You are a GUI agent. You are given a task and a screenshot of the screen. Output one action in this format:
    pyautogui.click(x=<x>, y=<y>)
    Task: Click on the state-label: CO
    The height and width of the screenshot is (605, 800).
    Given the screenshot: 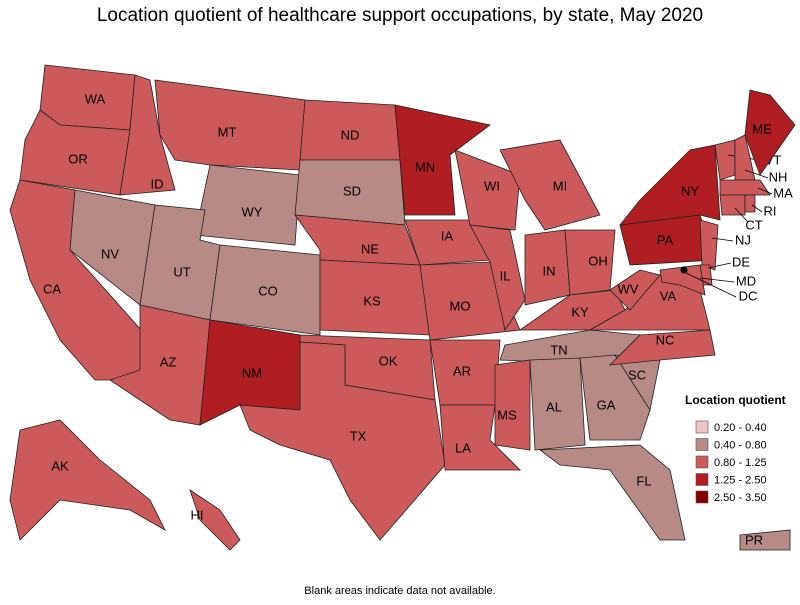 What is the action you would take?
    pyautogui.click(x=268, y=290)
    